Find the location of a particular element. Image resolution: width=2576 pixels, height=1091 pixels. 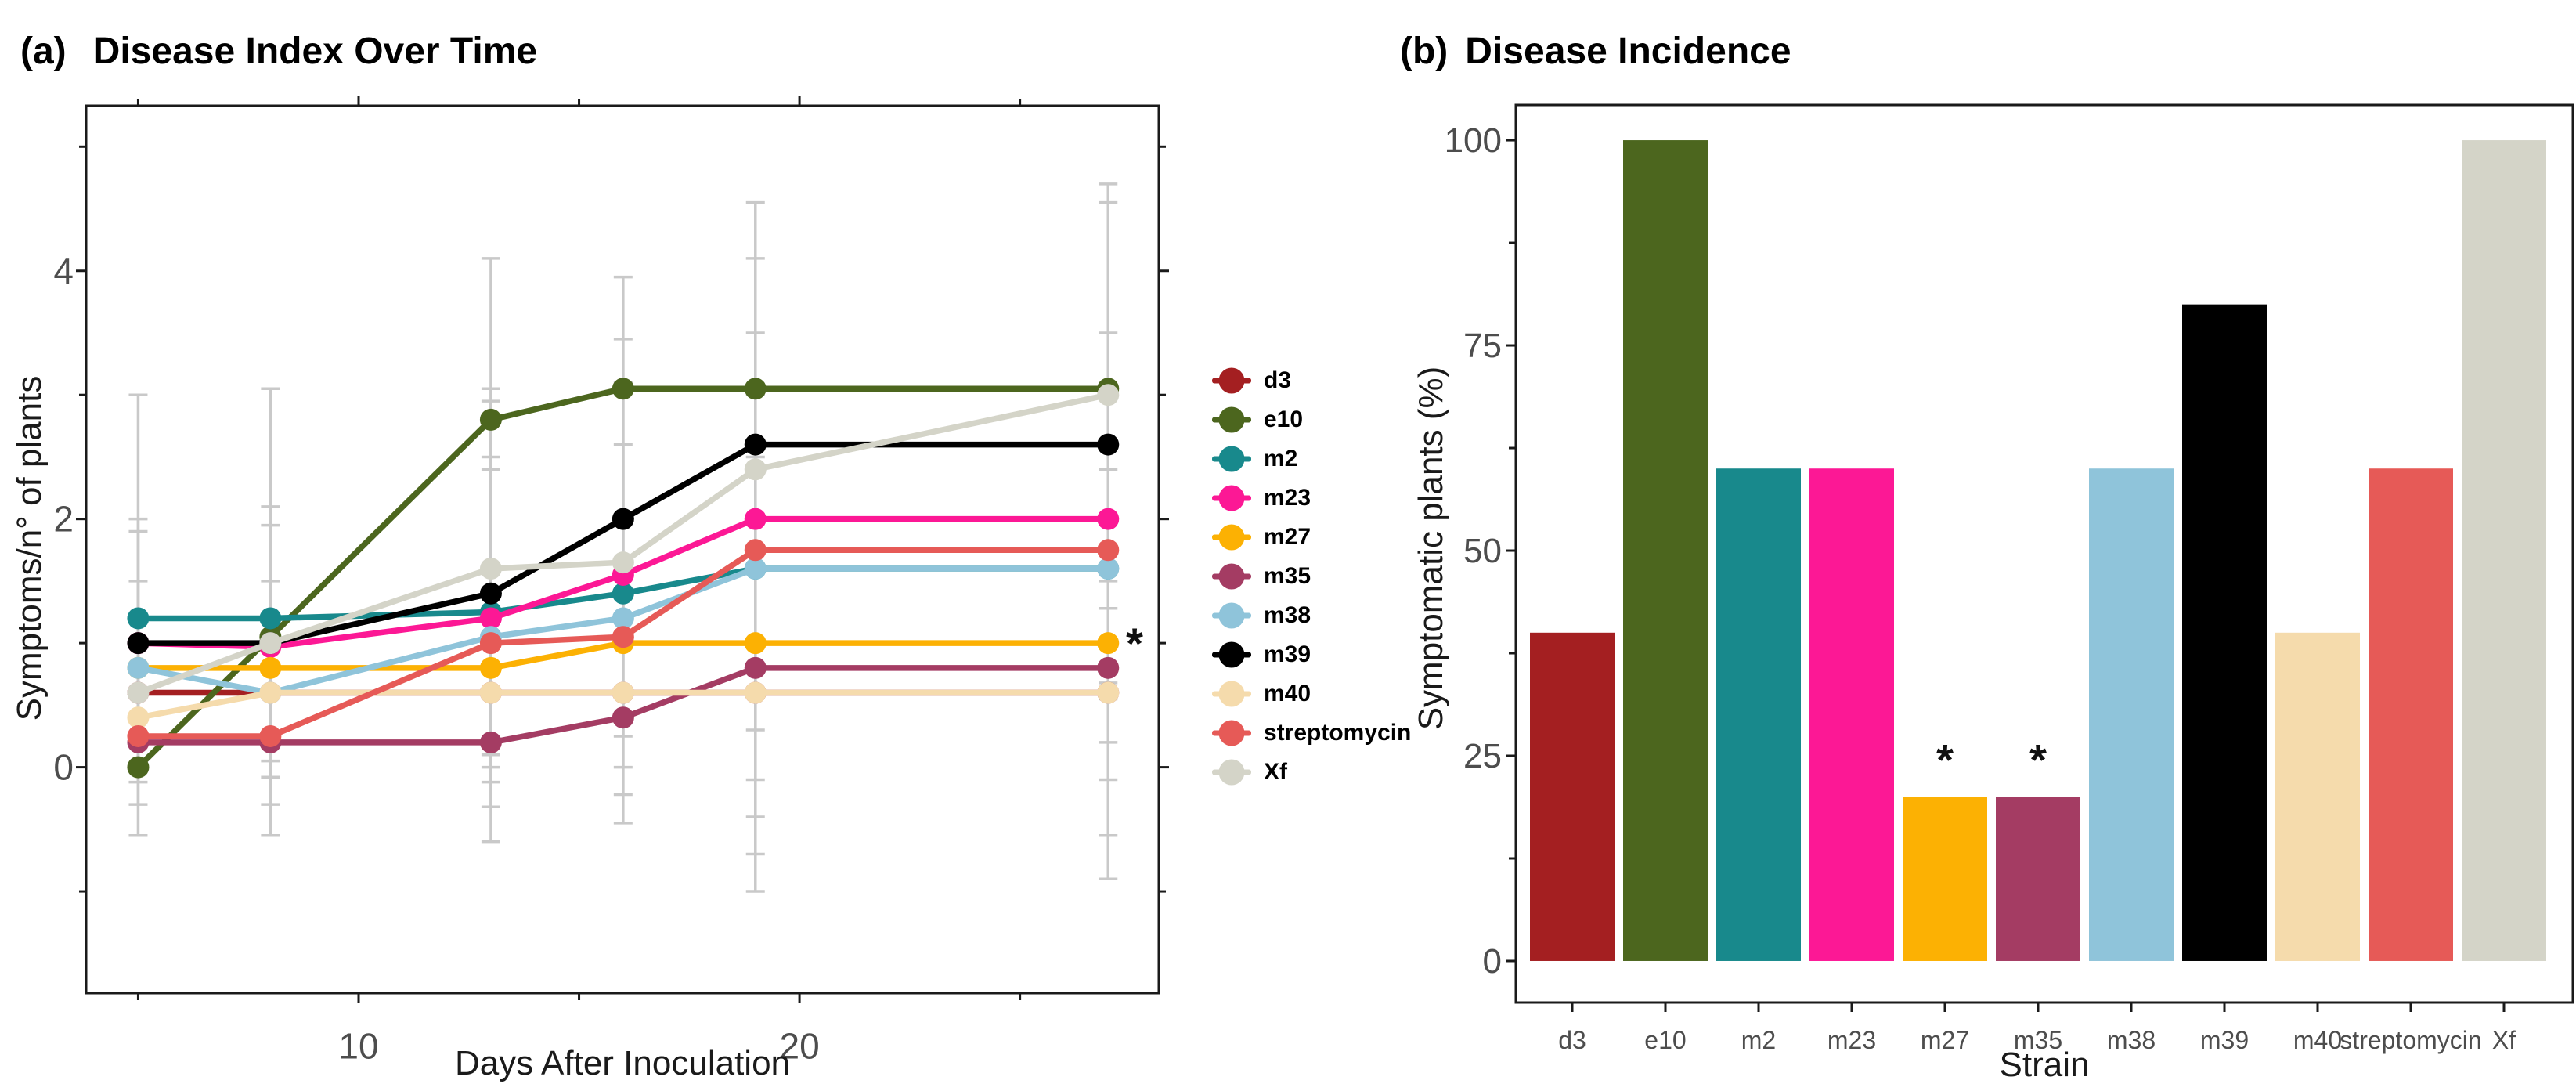

series-line-Xf is located at coordinates (623, 544).